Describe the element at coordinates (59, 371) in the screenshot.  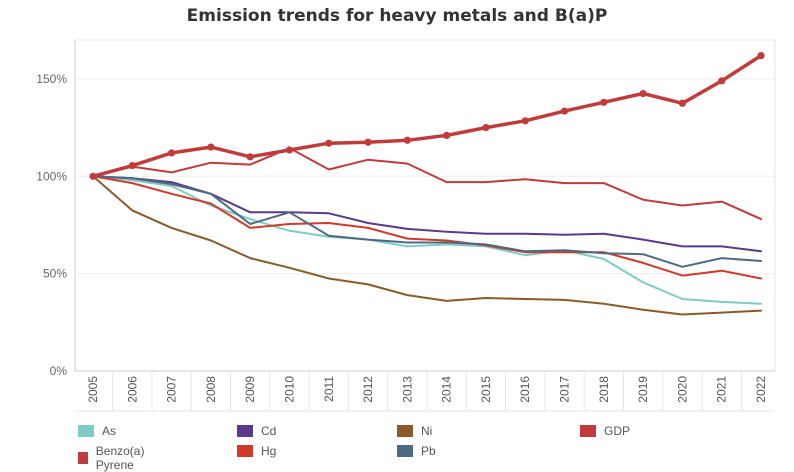
I see `y-tick-label-0: 0%` at that location.